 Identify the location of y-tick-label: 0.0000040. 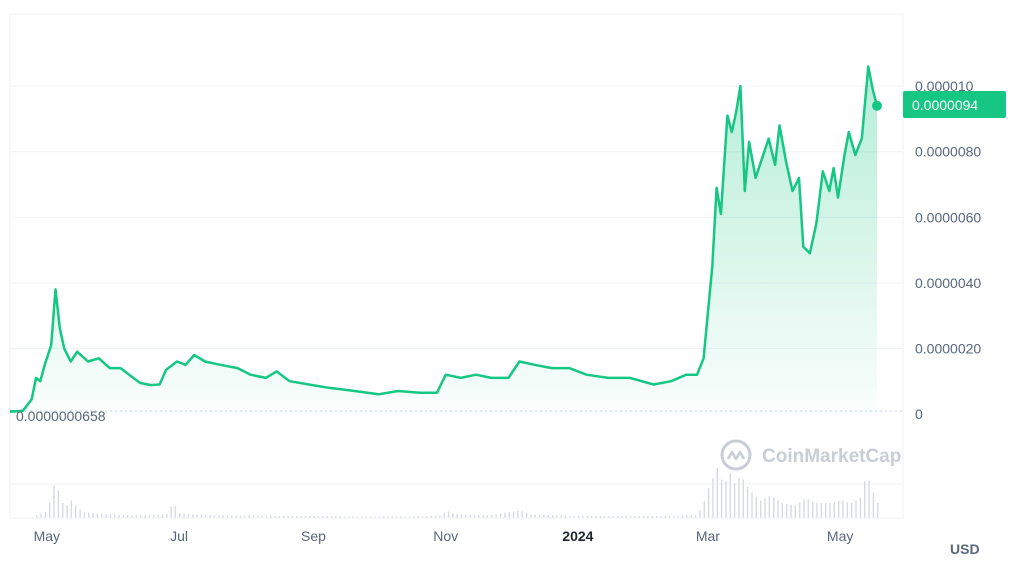
(948, 283).